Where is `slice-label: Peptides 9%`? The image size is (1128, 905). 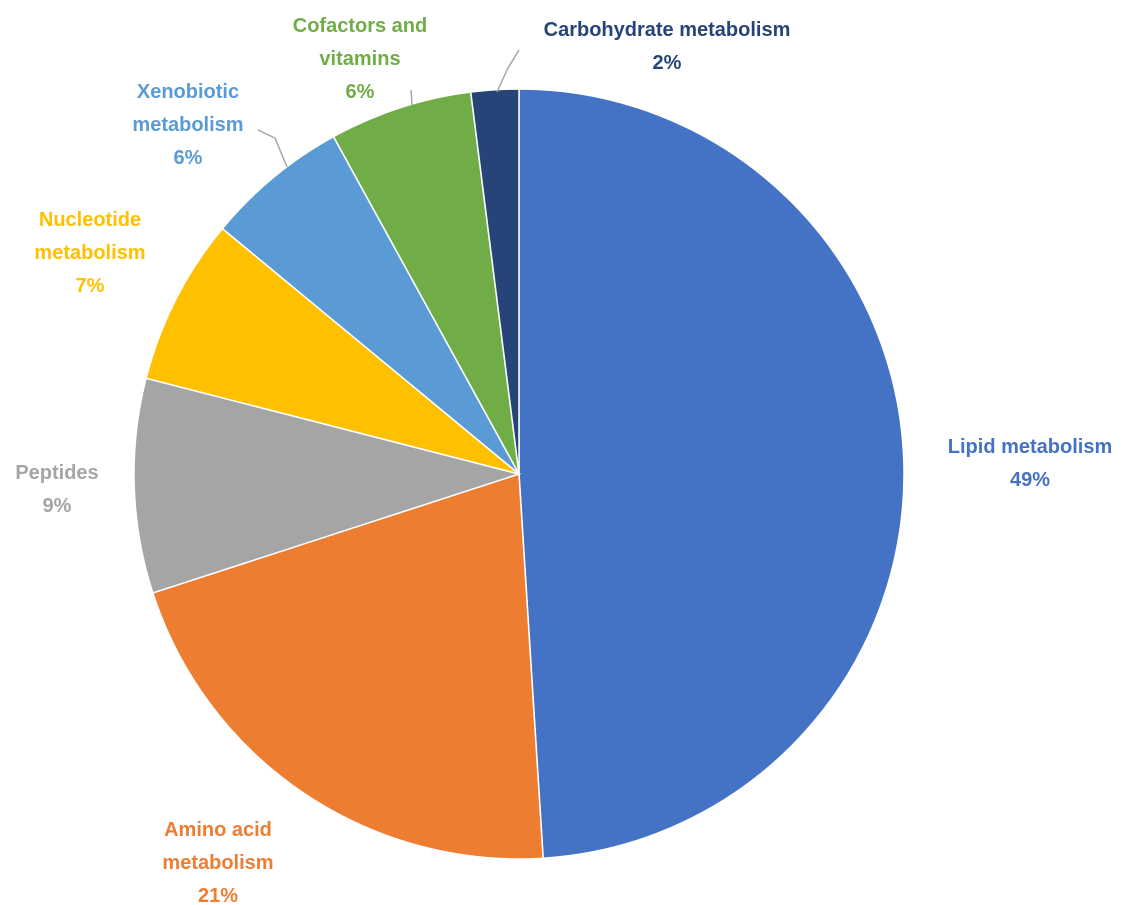
slice-label: Peptides 9% is located at coordinates (57, 490).